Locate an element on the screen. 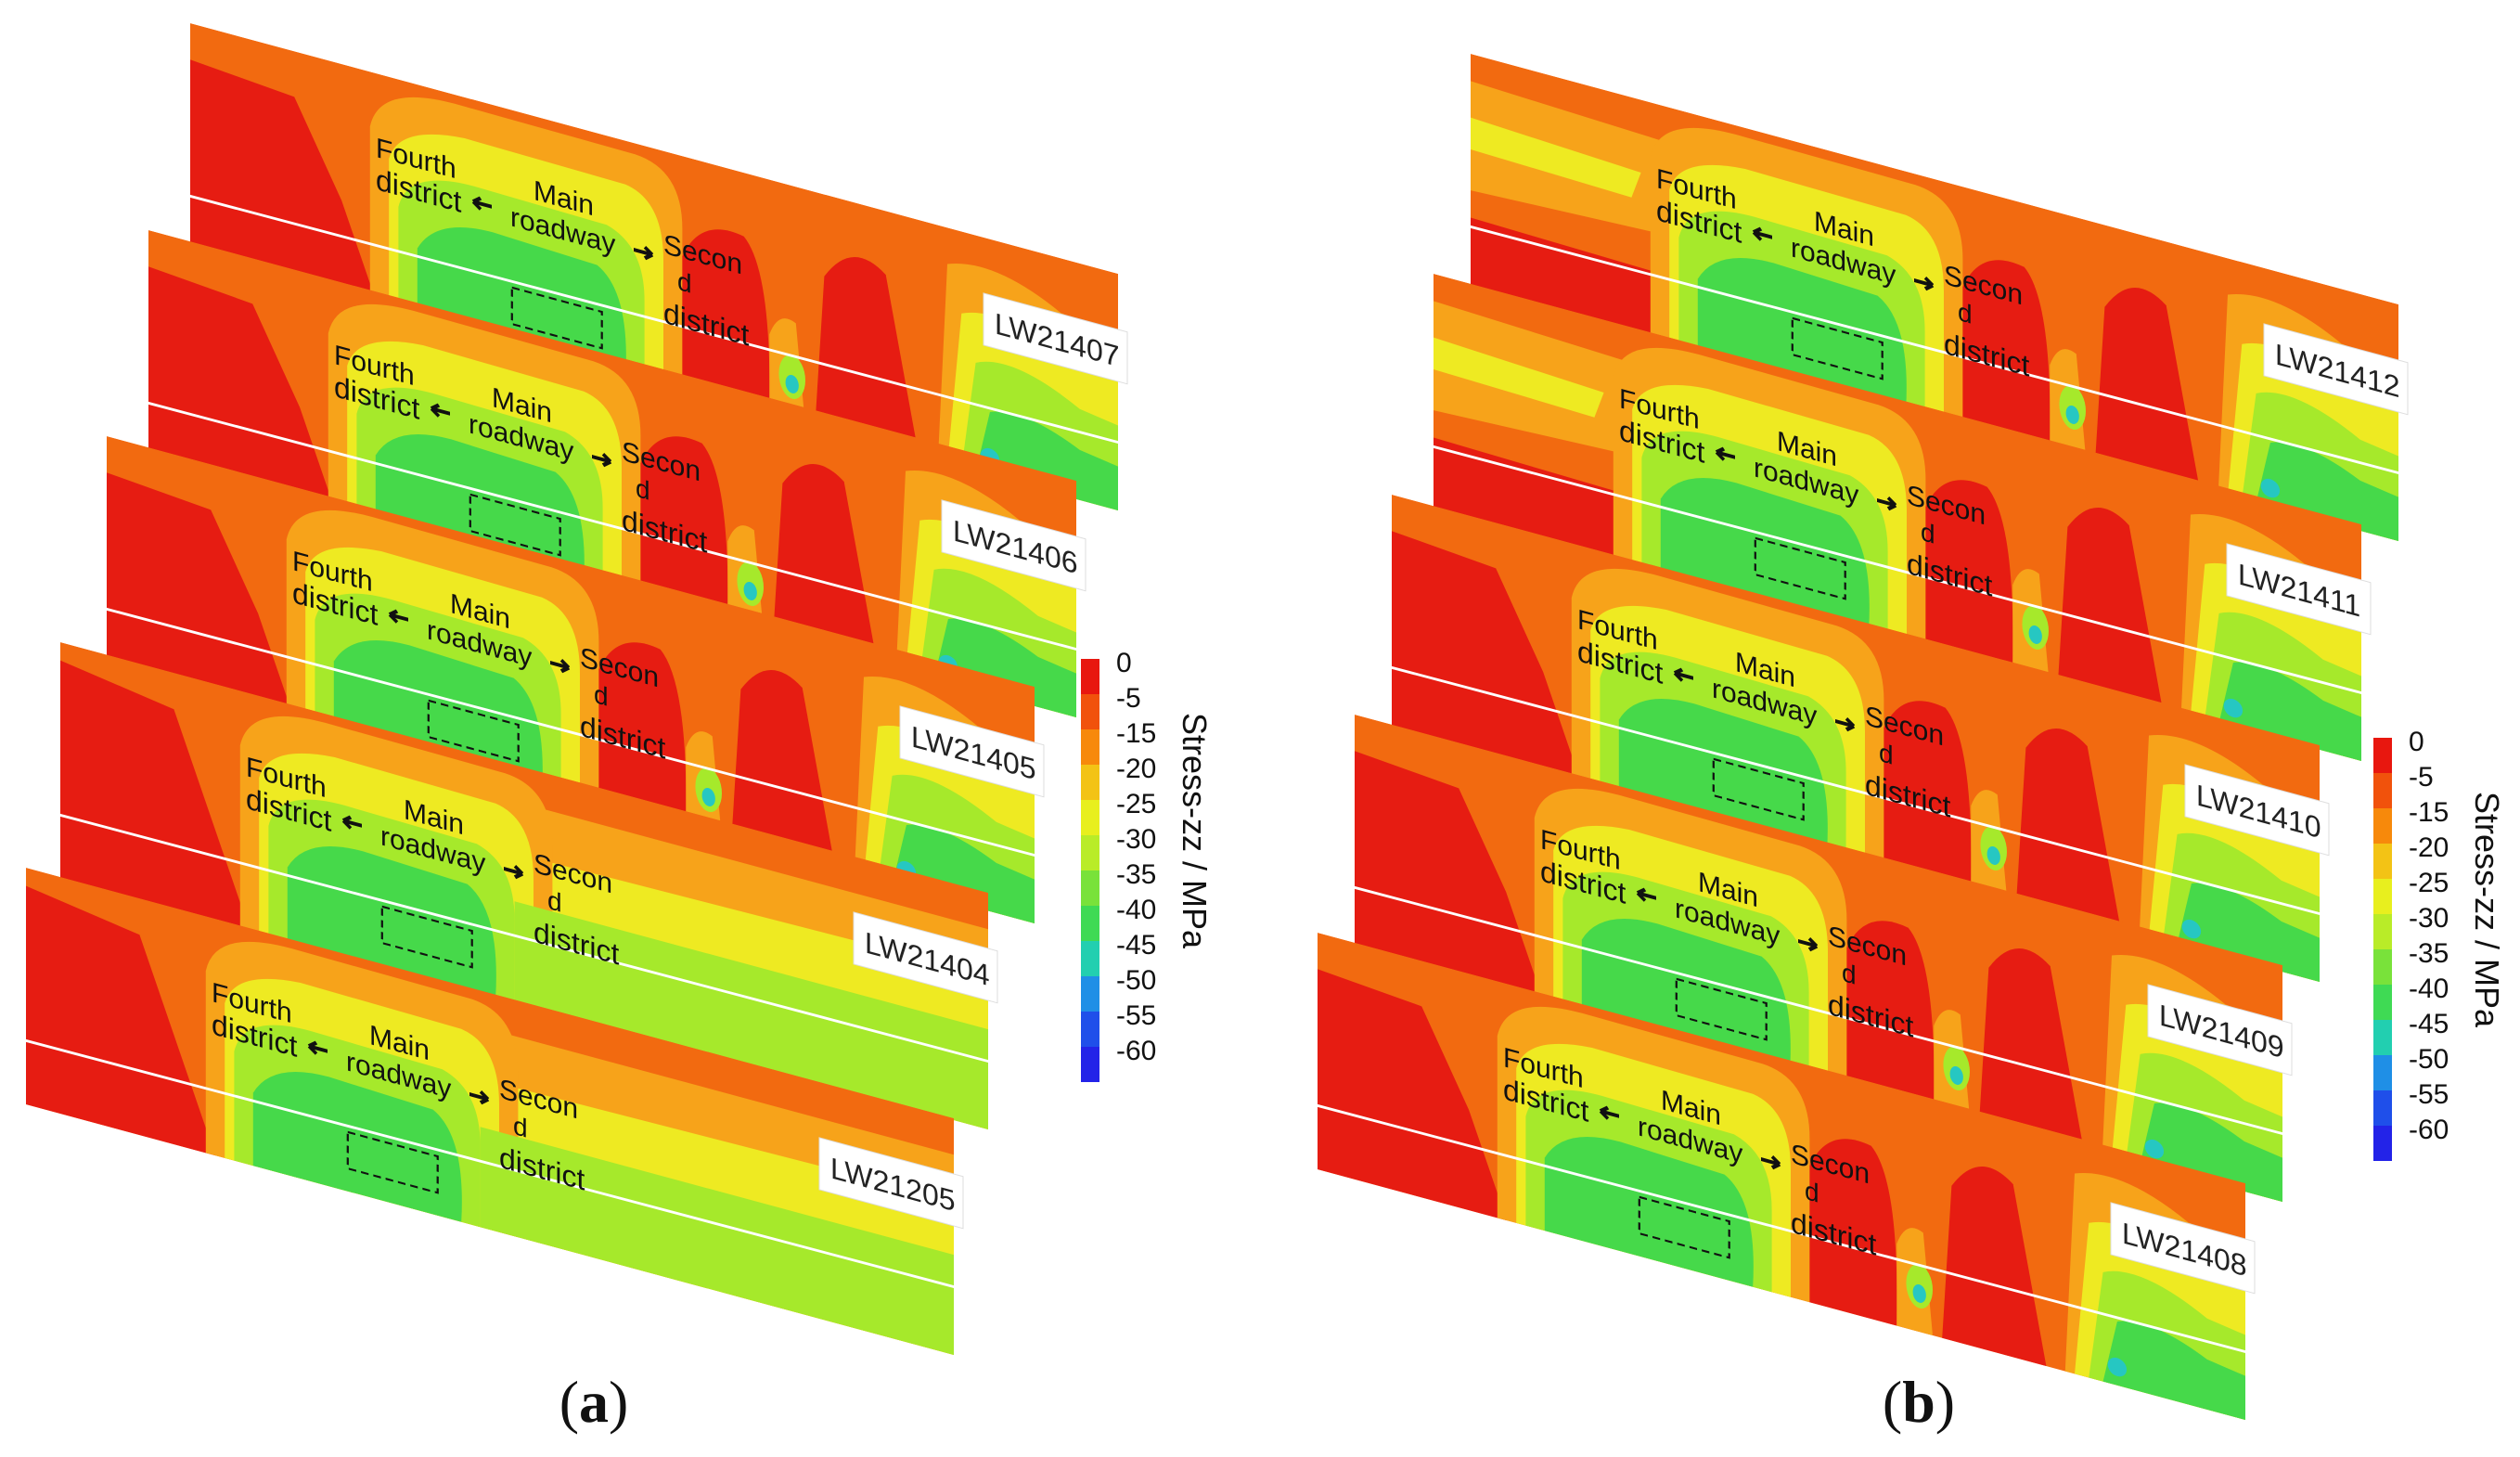  stress-slice-LW21404 is located at coordinates (524, 889).